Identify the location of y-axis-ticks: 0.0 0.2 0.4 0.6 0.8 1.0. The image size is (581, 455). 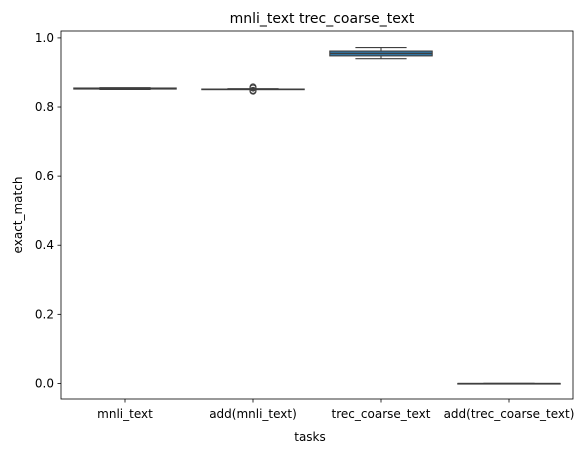
(48, 210).